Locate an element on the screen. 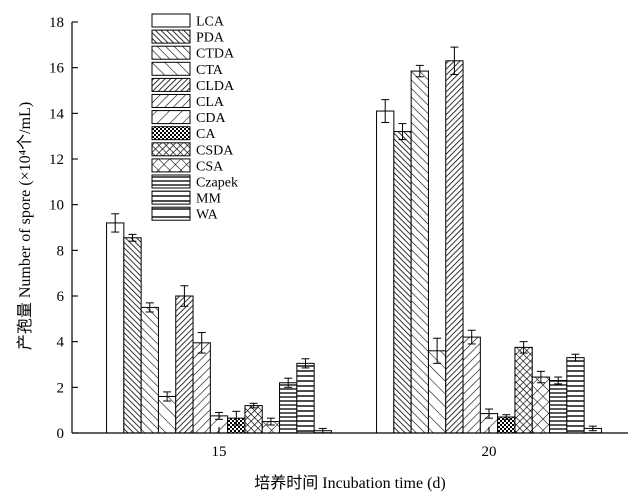  legend-item-ca: CA is located at coordinates (183, 134).